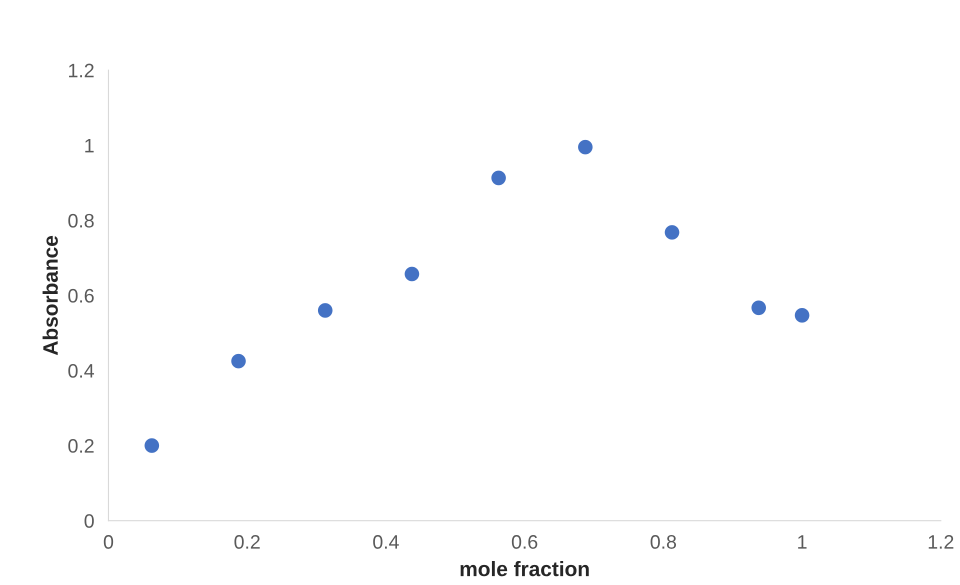  What do you see at coordinates (247, 542) in the screenshot?
I see `x-tick-label: 0.2` at bounding box center [247, 542].